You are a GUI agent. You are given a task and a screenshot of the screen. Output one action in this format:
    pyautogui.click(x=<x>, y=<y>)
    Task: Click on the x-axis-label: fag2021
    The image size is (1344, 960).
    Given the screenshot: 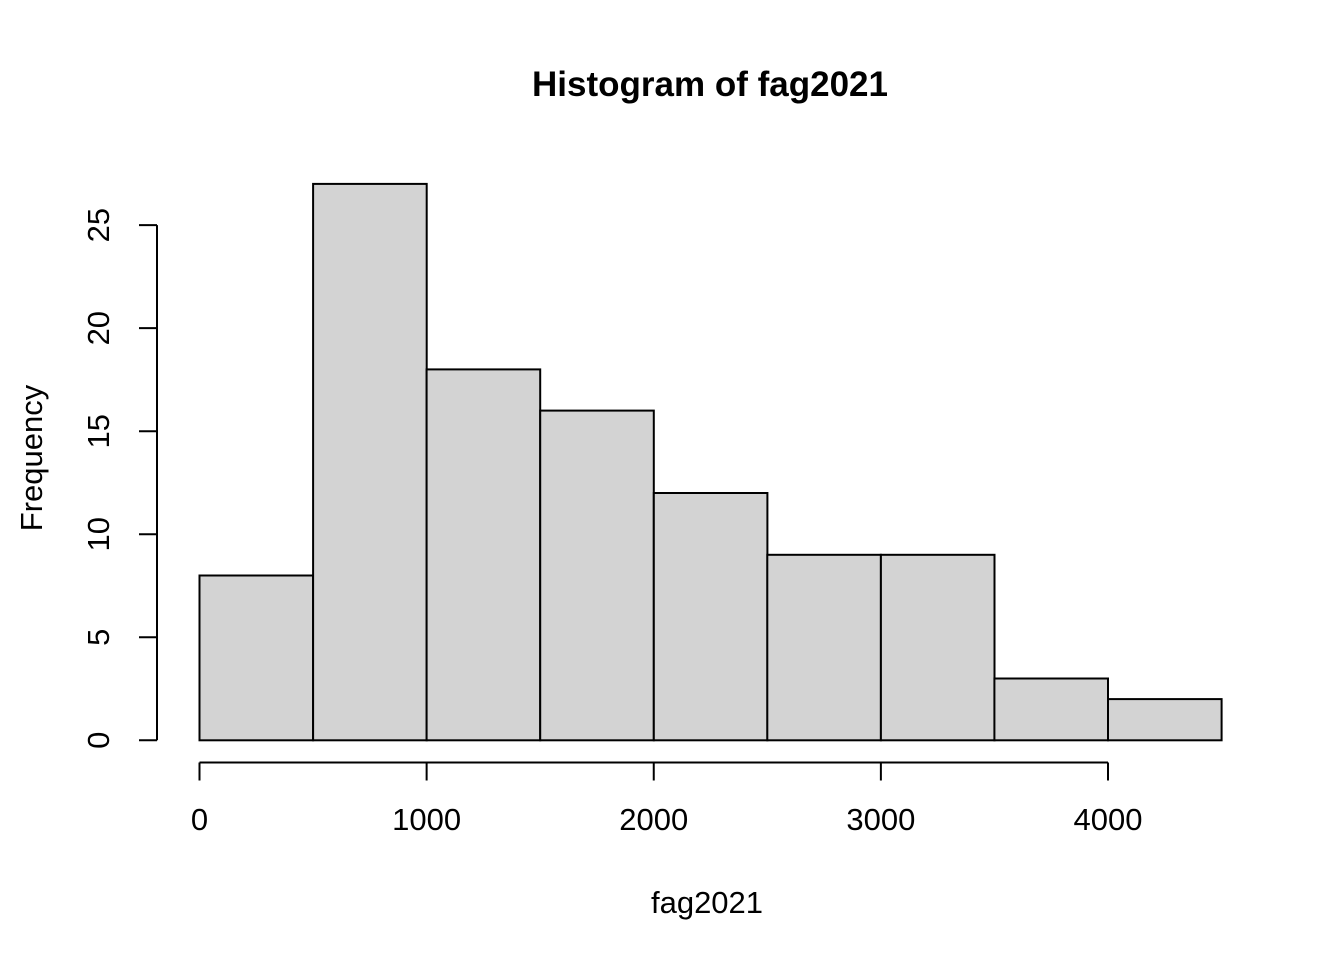 What is the action you would take?
    pyautogui.click(x=707, y=902)
    